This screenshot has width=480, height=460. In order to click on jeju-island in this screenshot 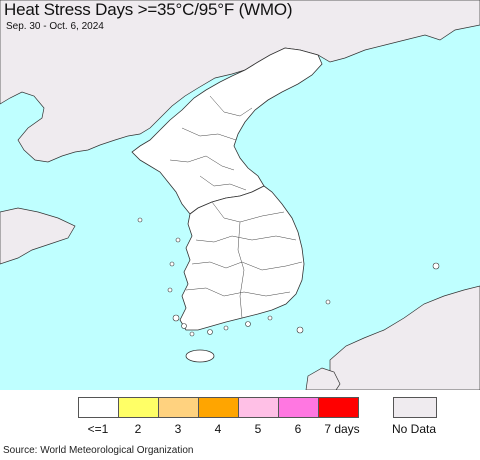, I will do `click(200, 356)`.